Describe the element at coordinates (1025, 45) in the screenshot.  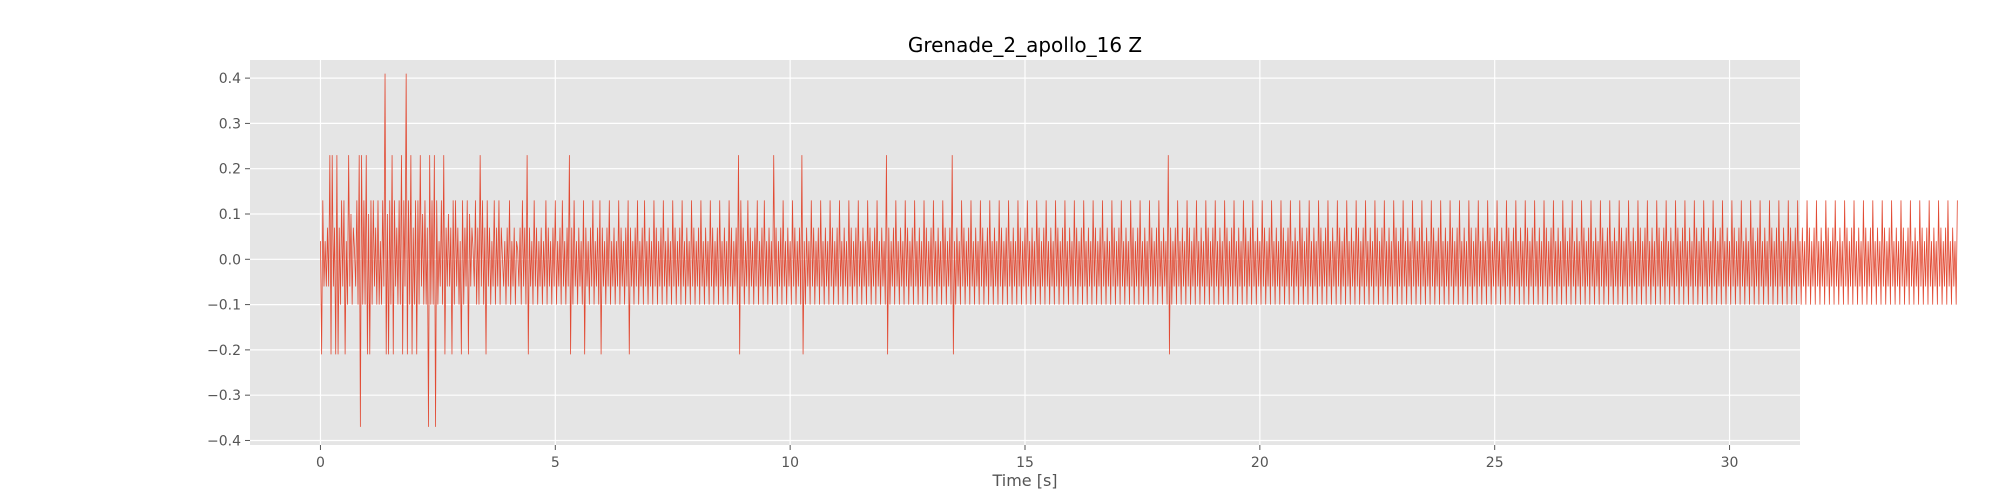
I see `chart-title: Grenade_2_apollo_16 Z` at that location.